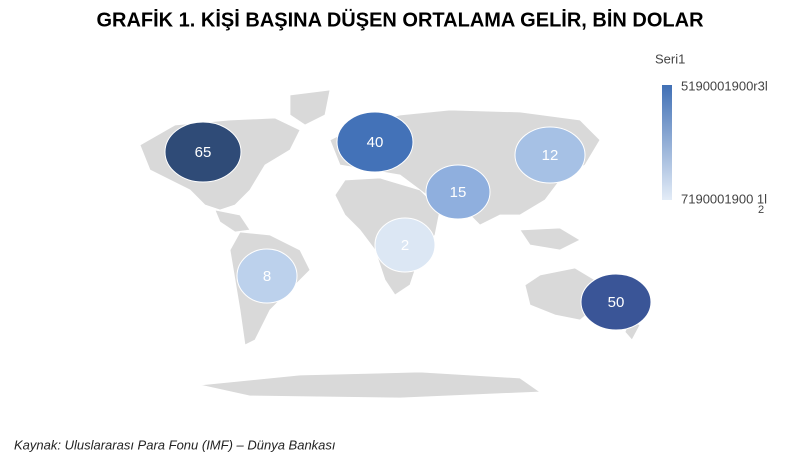 This screenshot has width=800, height=473. Describe the element at coordinates (761, 210) in the screenshot. I see `legend-note: 2` at that location.